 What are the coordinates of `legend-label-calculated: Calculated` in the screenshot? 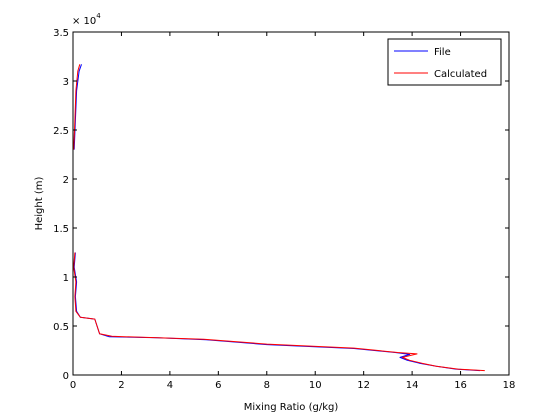 It's located at (460, 74).